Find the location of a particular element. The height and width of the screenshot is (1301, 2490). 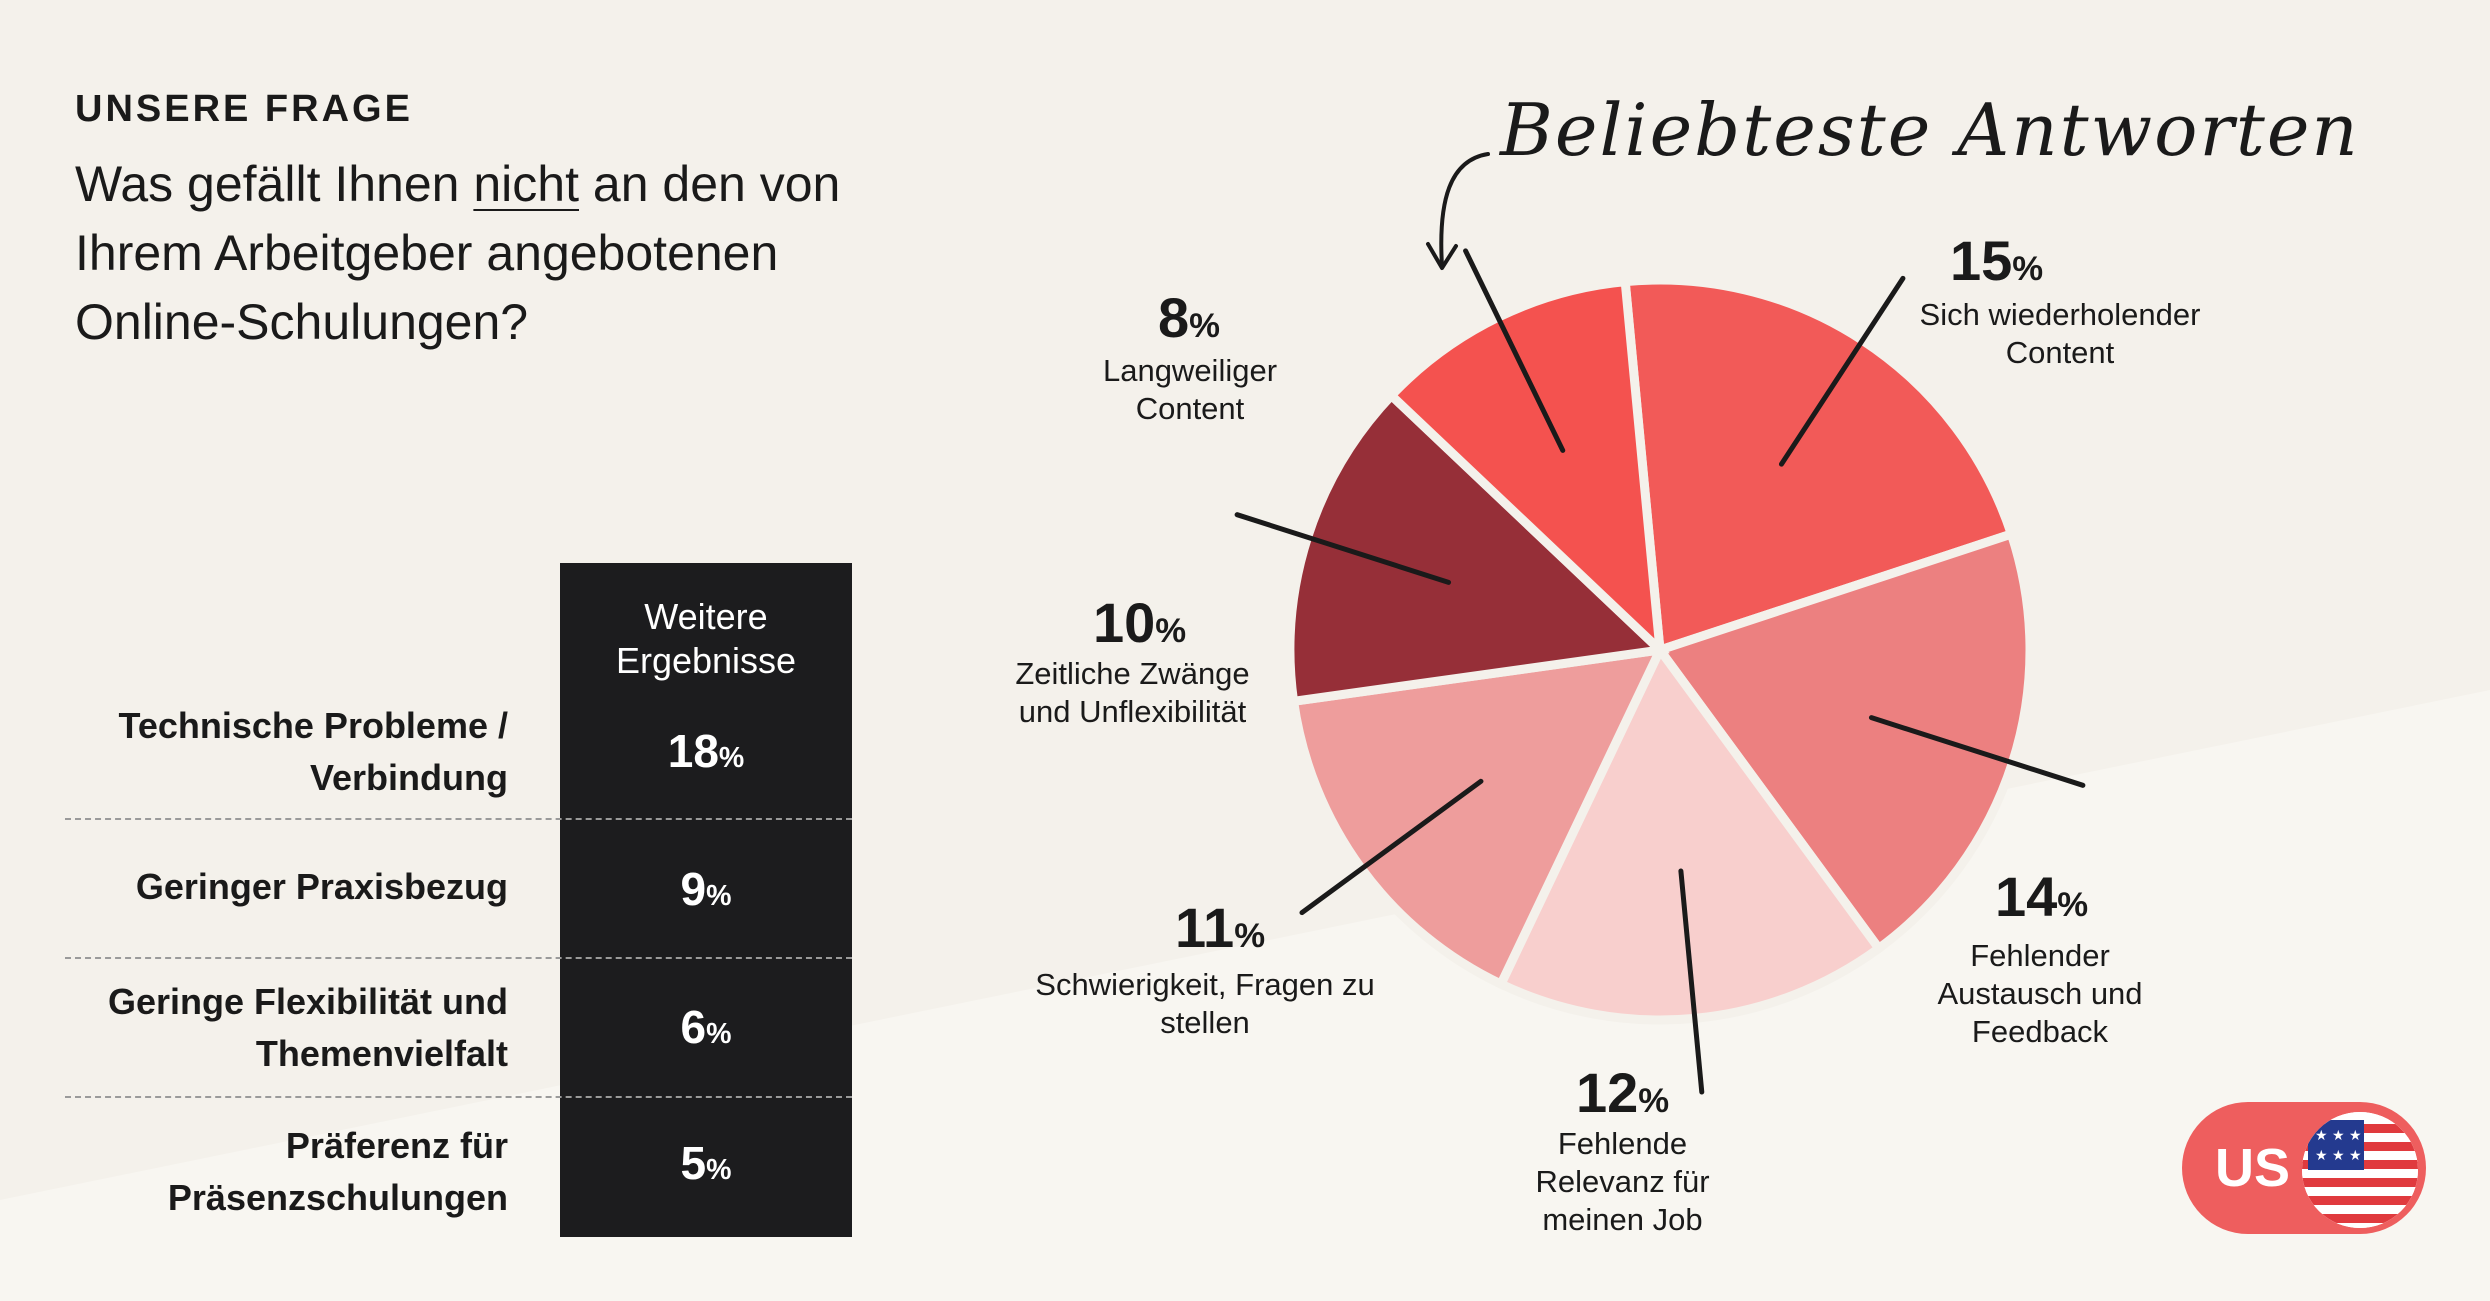

chart-title: Beliebteste Antworten is located at coordinates (1930, 130).